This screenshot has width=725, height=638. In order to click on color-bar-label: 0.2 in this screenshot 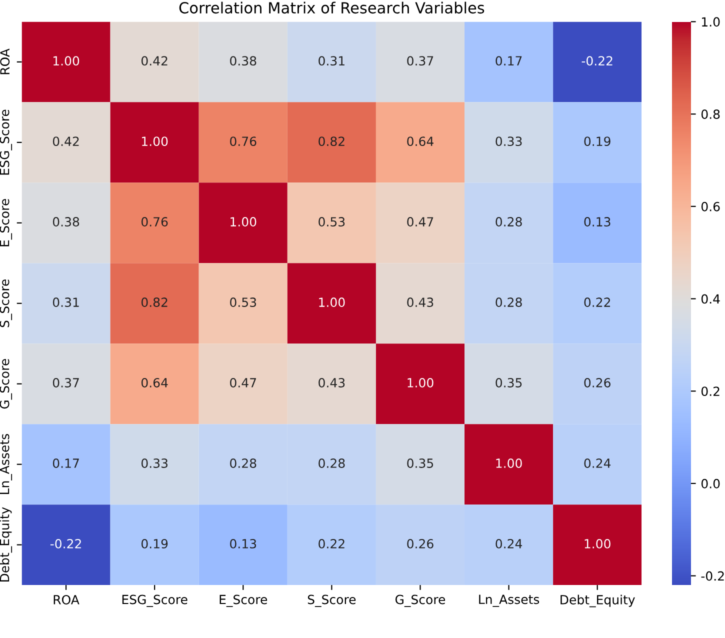, I will do `click(710, 391)`.